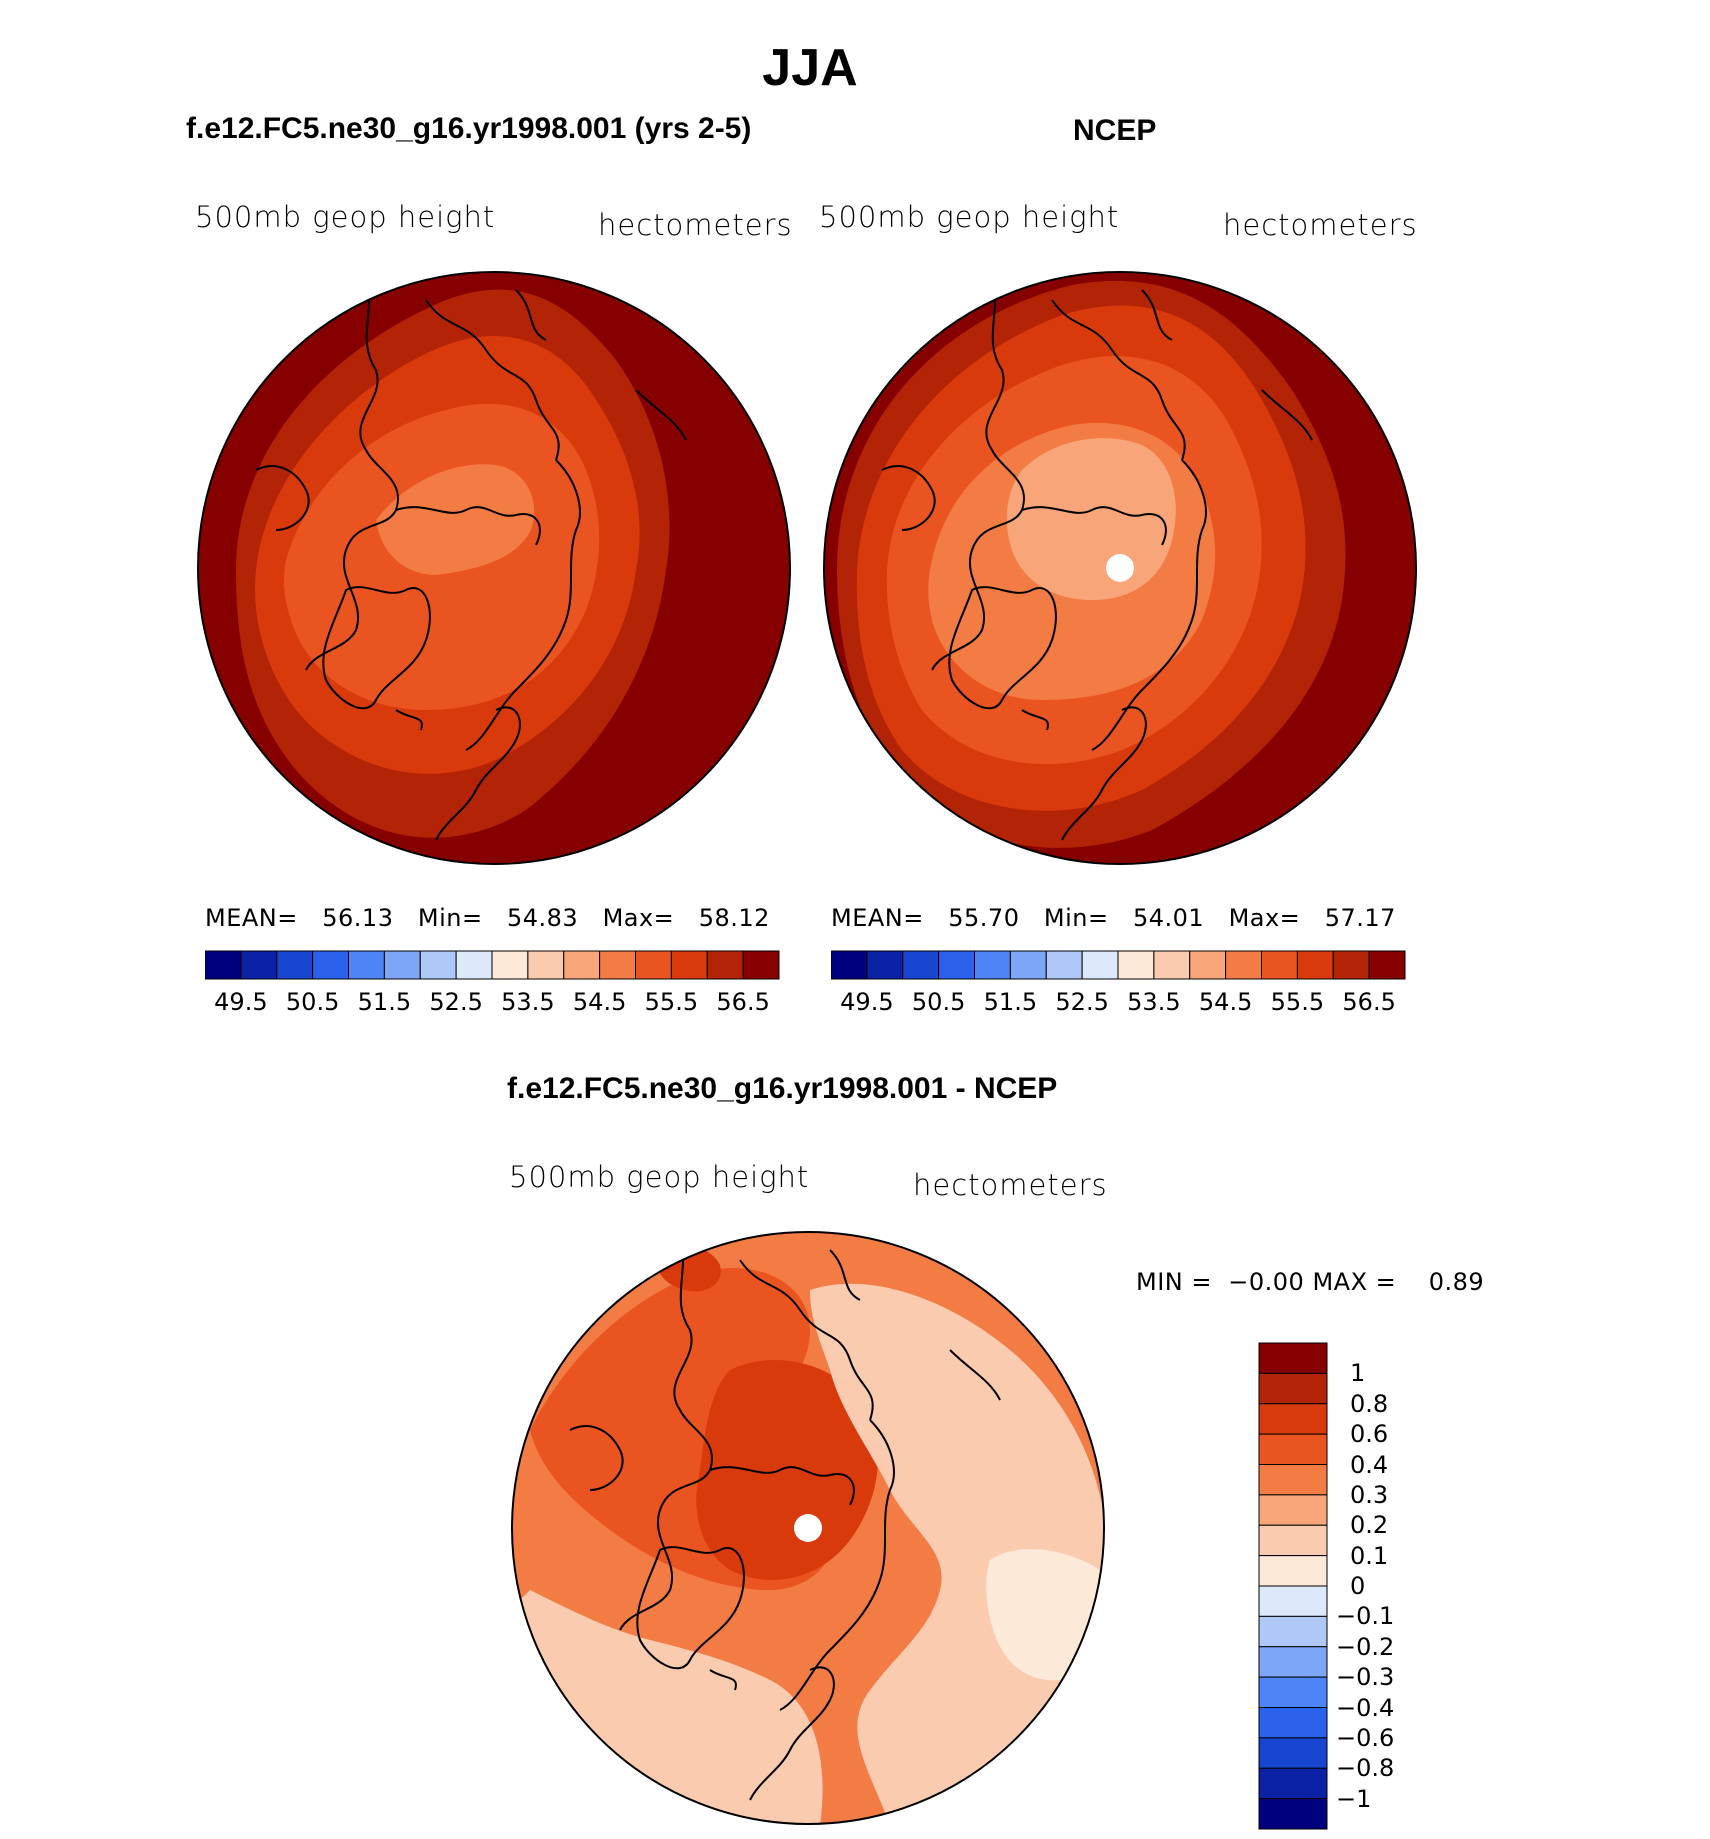  I want to click on model-colorbar-tick-label: 53.5, so click(527, 1002).